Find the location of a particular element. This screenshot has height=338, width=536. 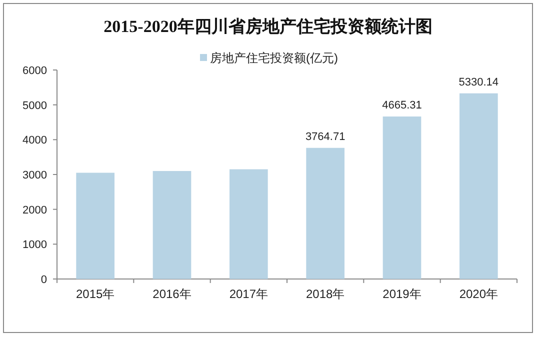

x-tick-label: 2018年 is located at coordinates (325, 294).